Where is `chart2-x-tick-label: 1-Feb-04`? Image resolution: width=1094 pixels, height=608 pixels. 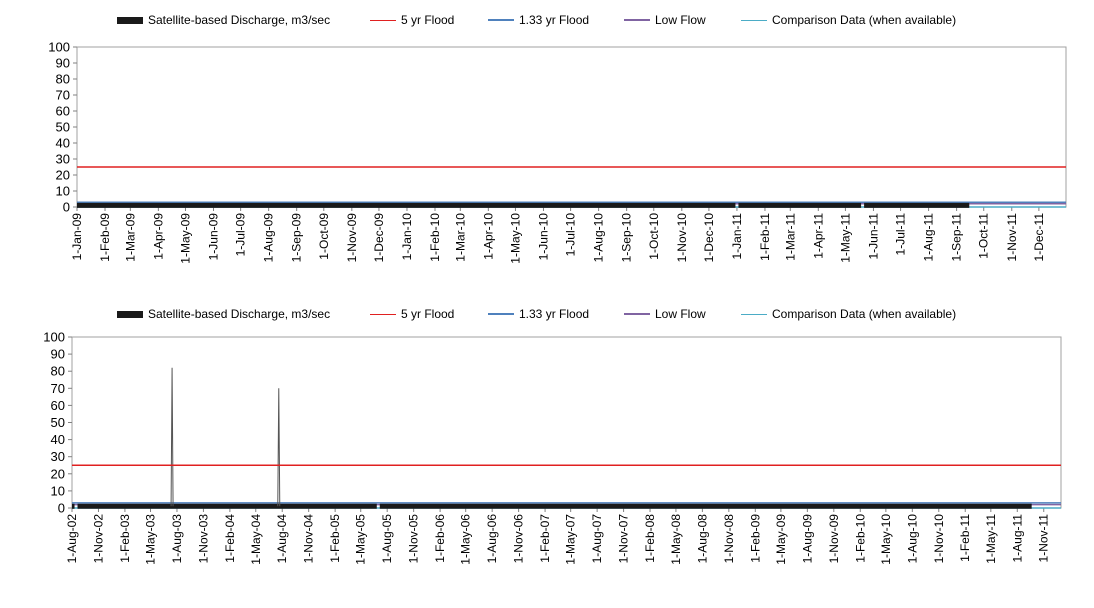
chart2-x-tick-label: 1-Feb-04 is located at coordinates (230, 538).